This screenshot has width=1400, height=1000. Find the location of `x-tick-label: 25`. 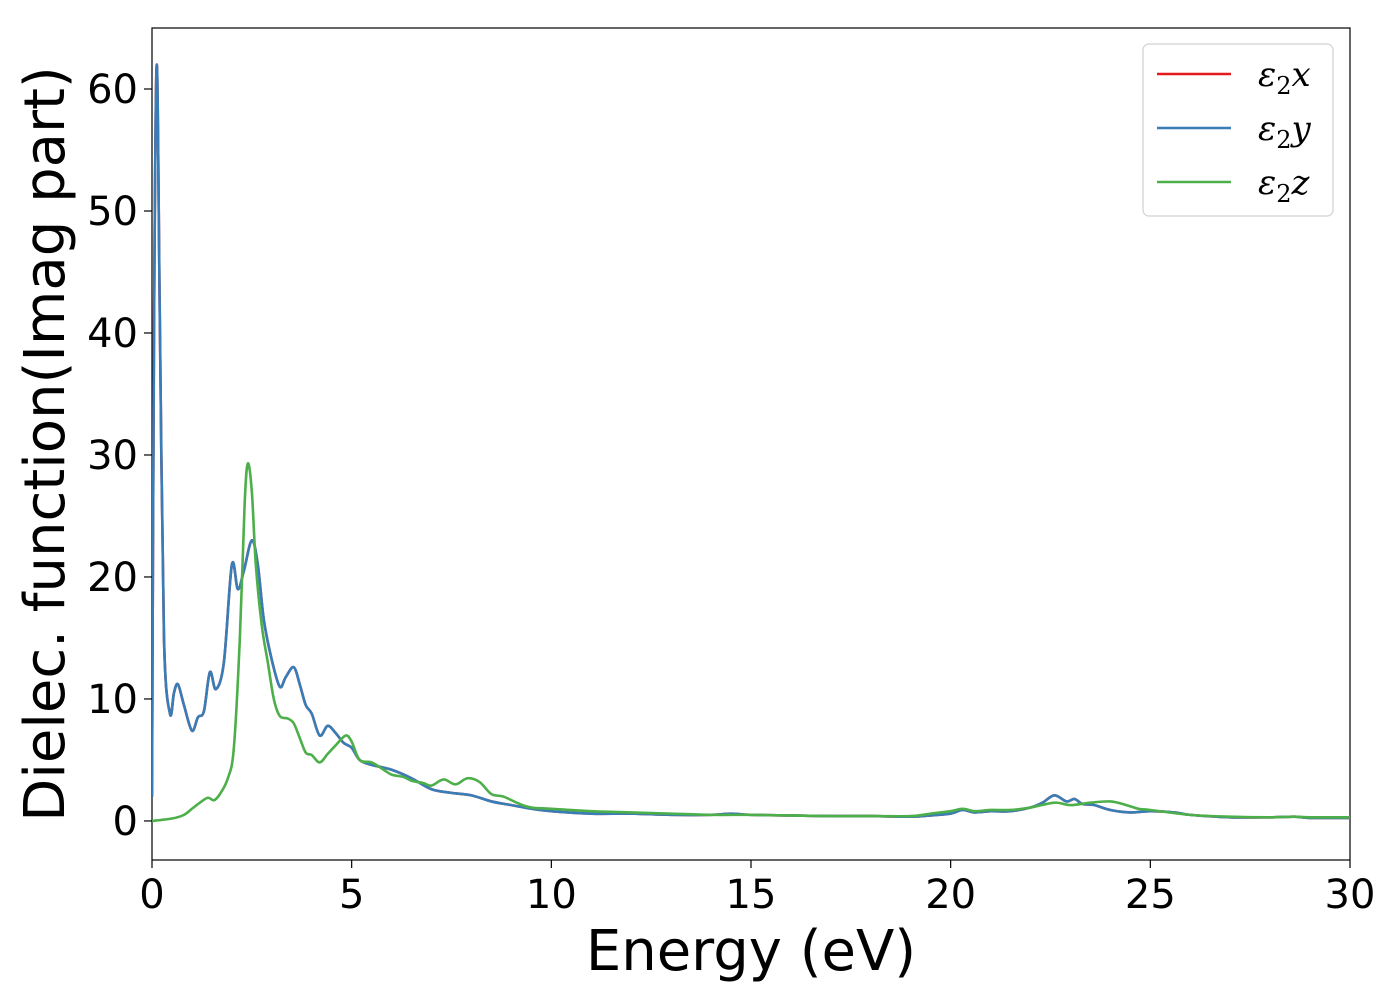

x-tick-label: 25 is located at coordinates (1150, 895).